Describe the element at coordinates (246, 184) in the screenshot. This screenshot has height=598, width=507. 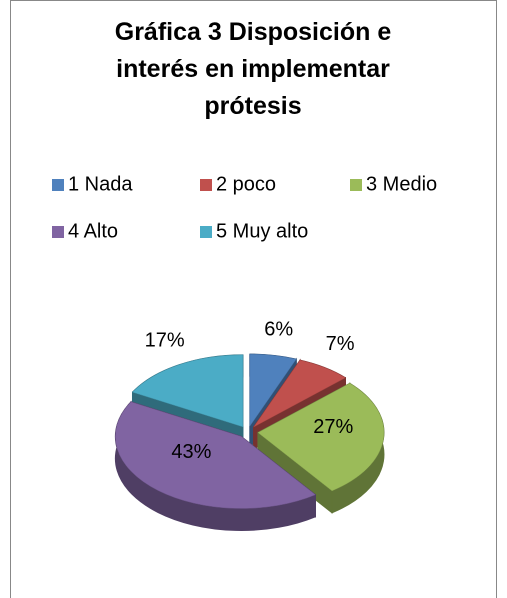
I see `legend-label: 2 poco` at that location.